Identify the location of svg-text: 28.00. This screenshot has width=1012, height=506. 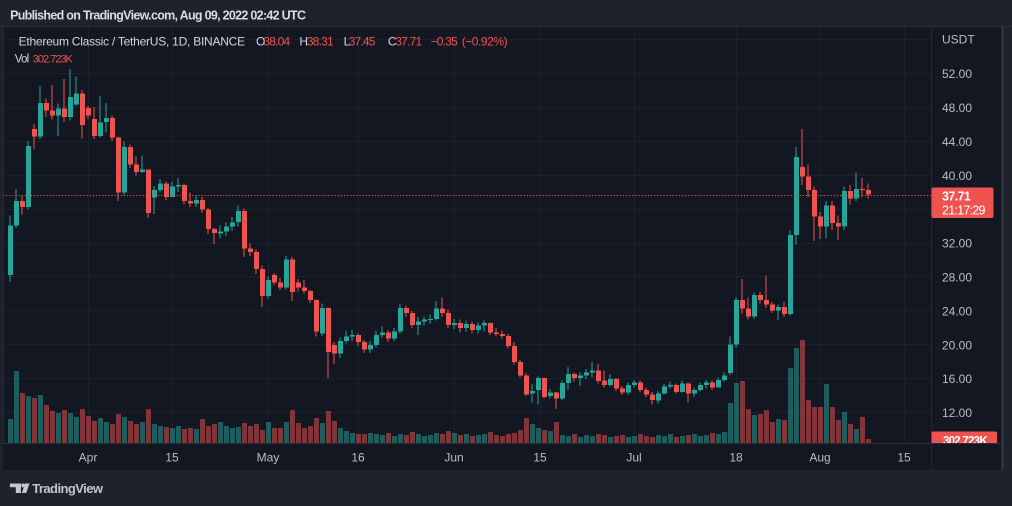
(957, 278).